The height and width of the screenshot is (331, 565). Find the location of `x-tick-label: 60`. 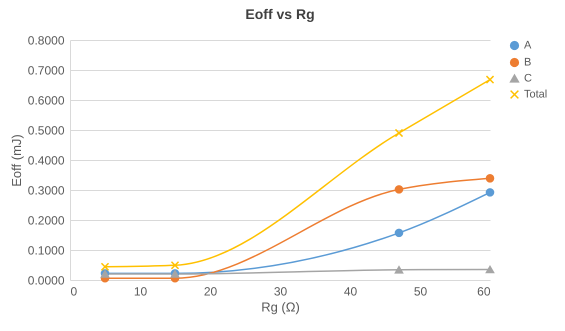

x-tick-label: 60 is located at coordinates (484, 291).